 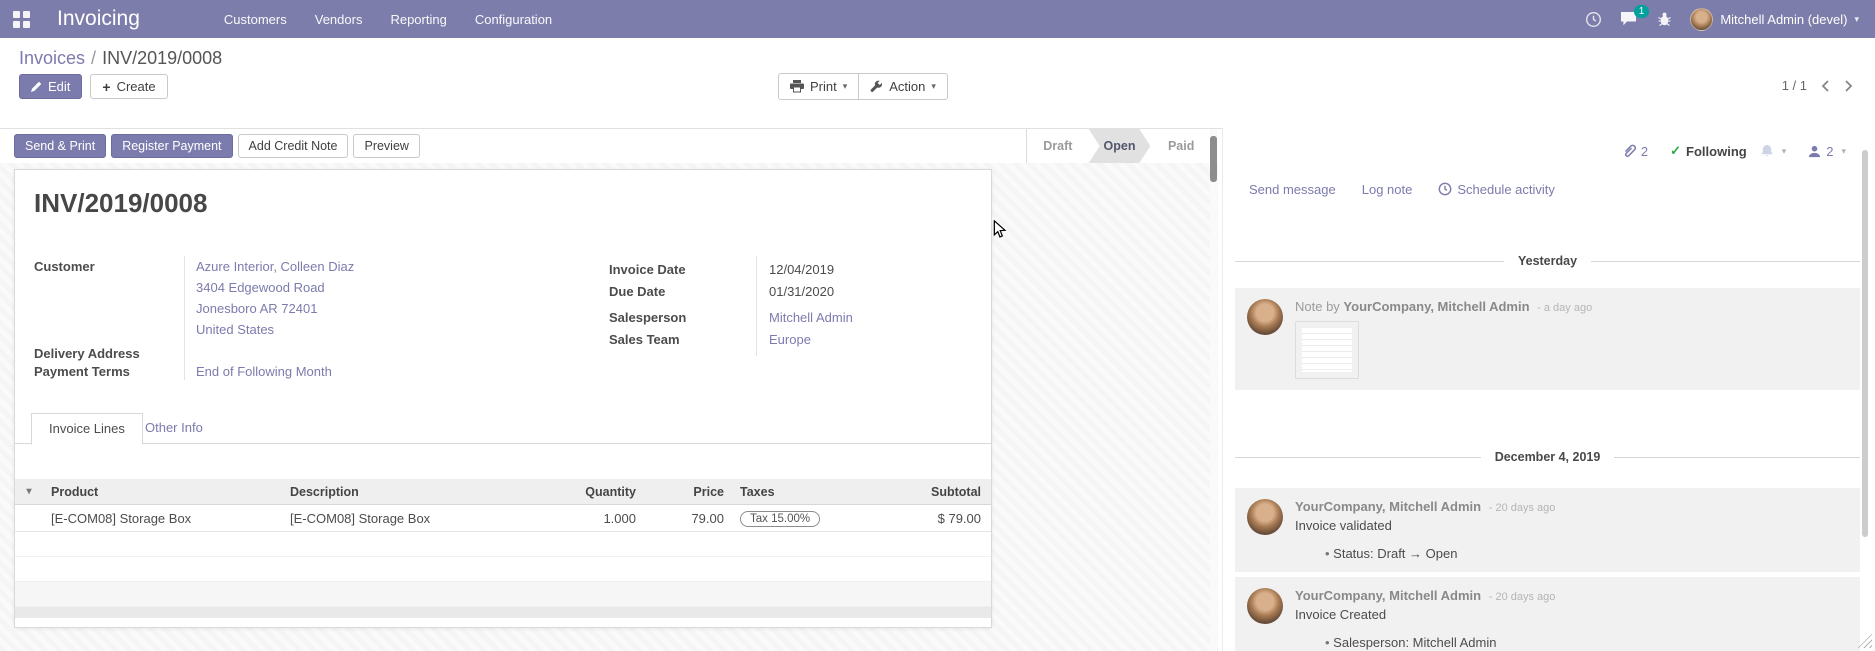 I want to click on tax-badge: Tax 15.00%, so click(x=780, y=518).